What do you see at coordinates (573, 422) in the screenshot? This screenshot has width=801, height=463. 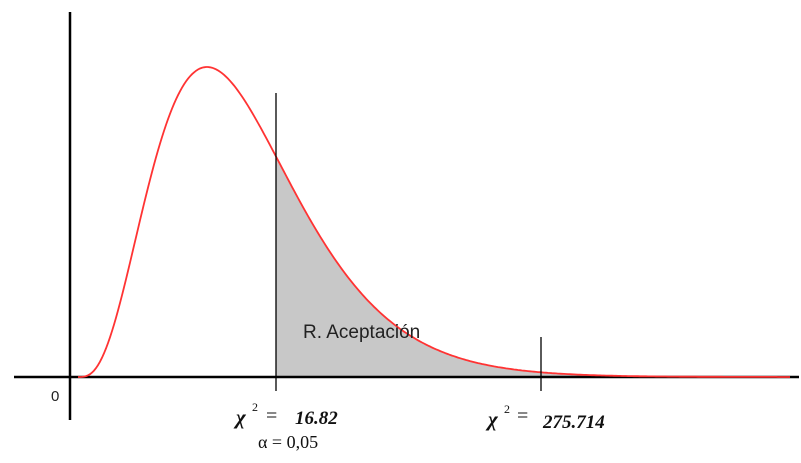 I see `critical-value-2: 275.714` at bounding box center [573, 422].